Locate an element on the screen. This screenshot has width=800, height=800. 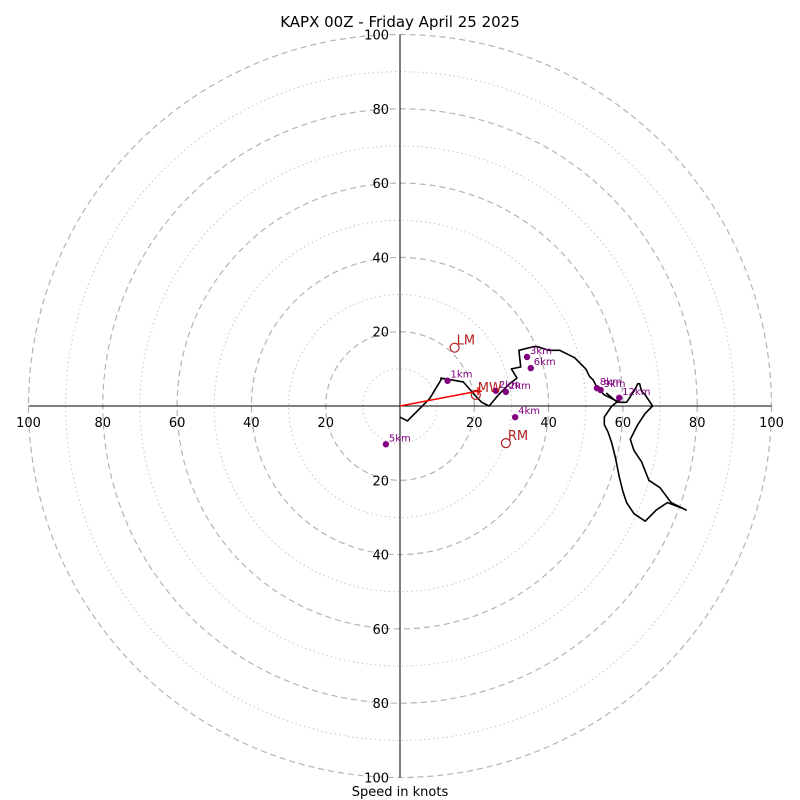
height-marker-label: 3km is located at coordinates (541, 351).